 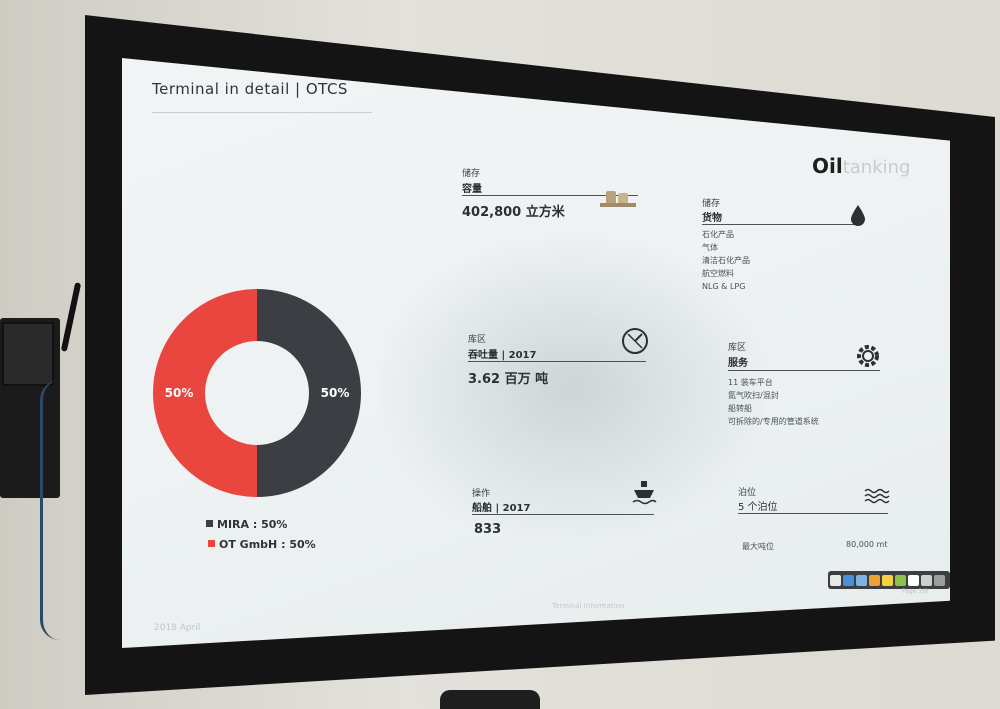 What do you see at coordinates (926, 580) in the screenshot?
I see `eraser-tool-button` at bounding box center [926, 580].